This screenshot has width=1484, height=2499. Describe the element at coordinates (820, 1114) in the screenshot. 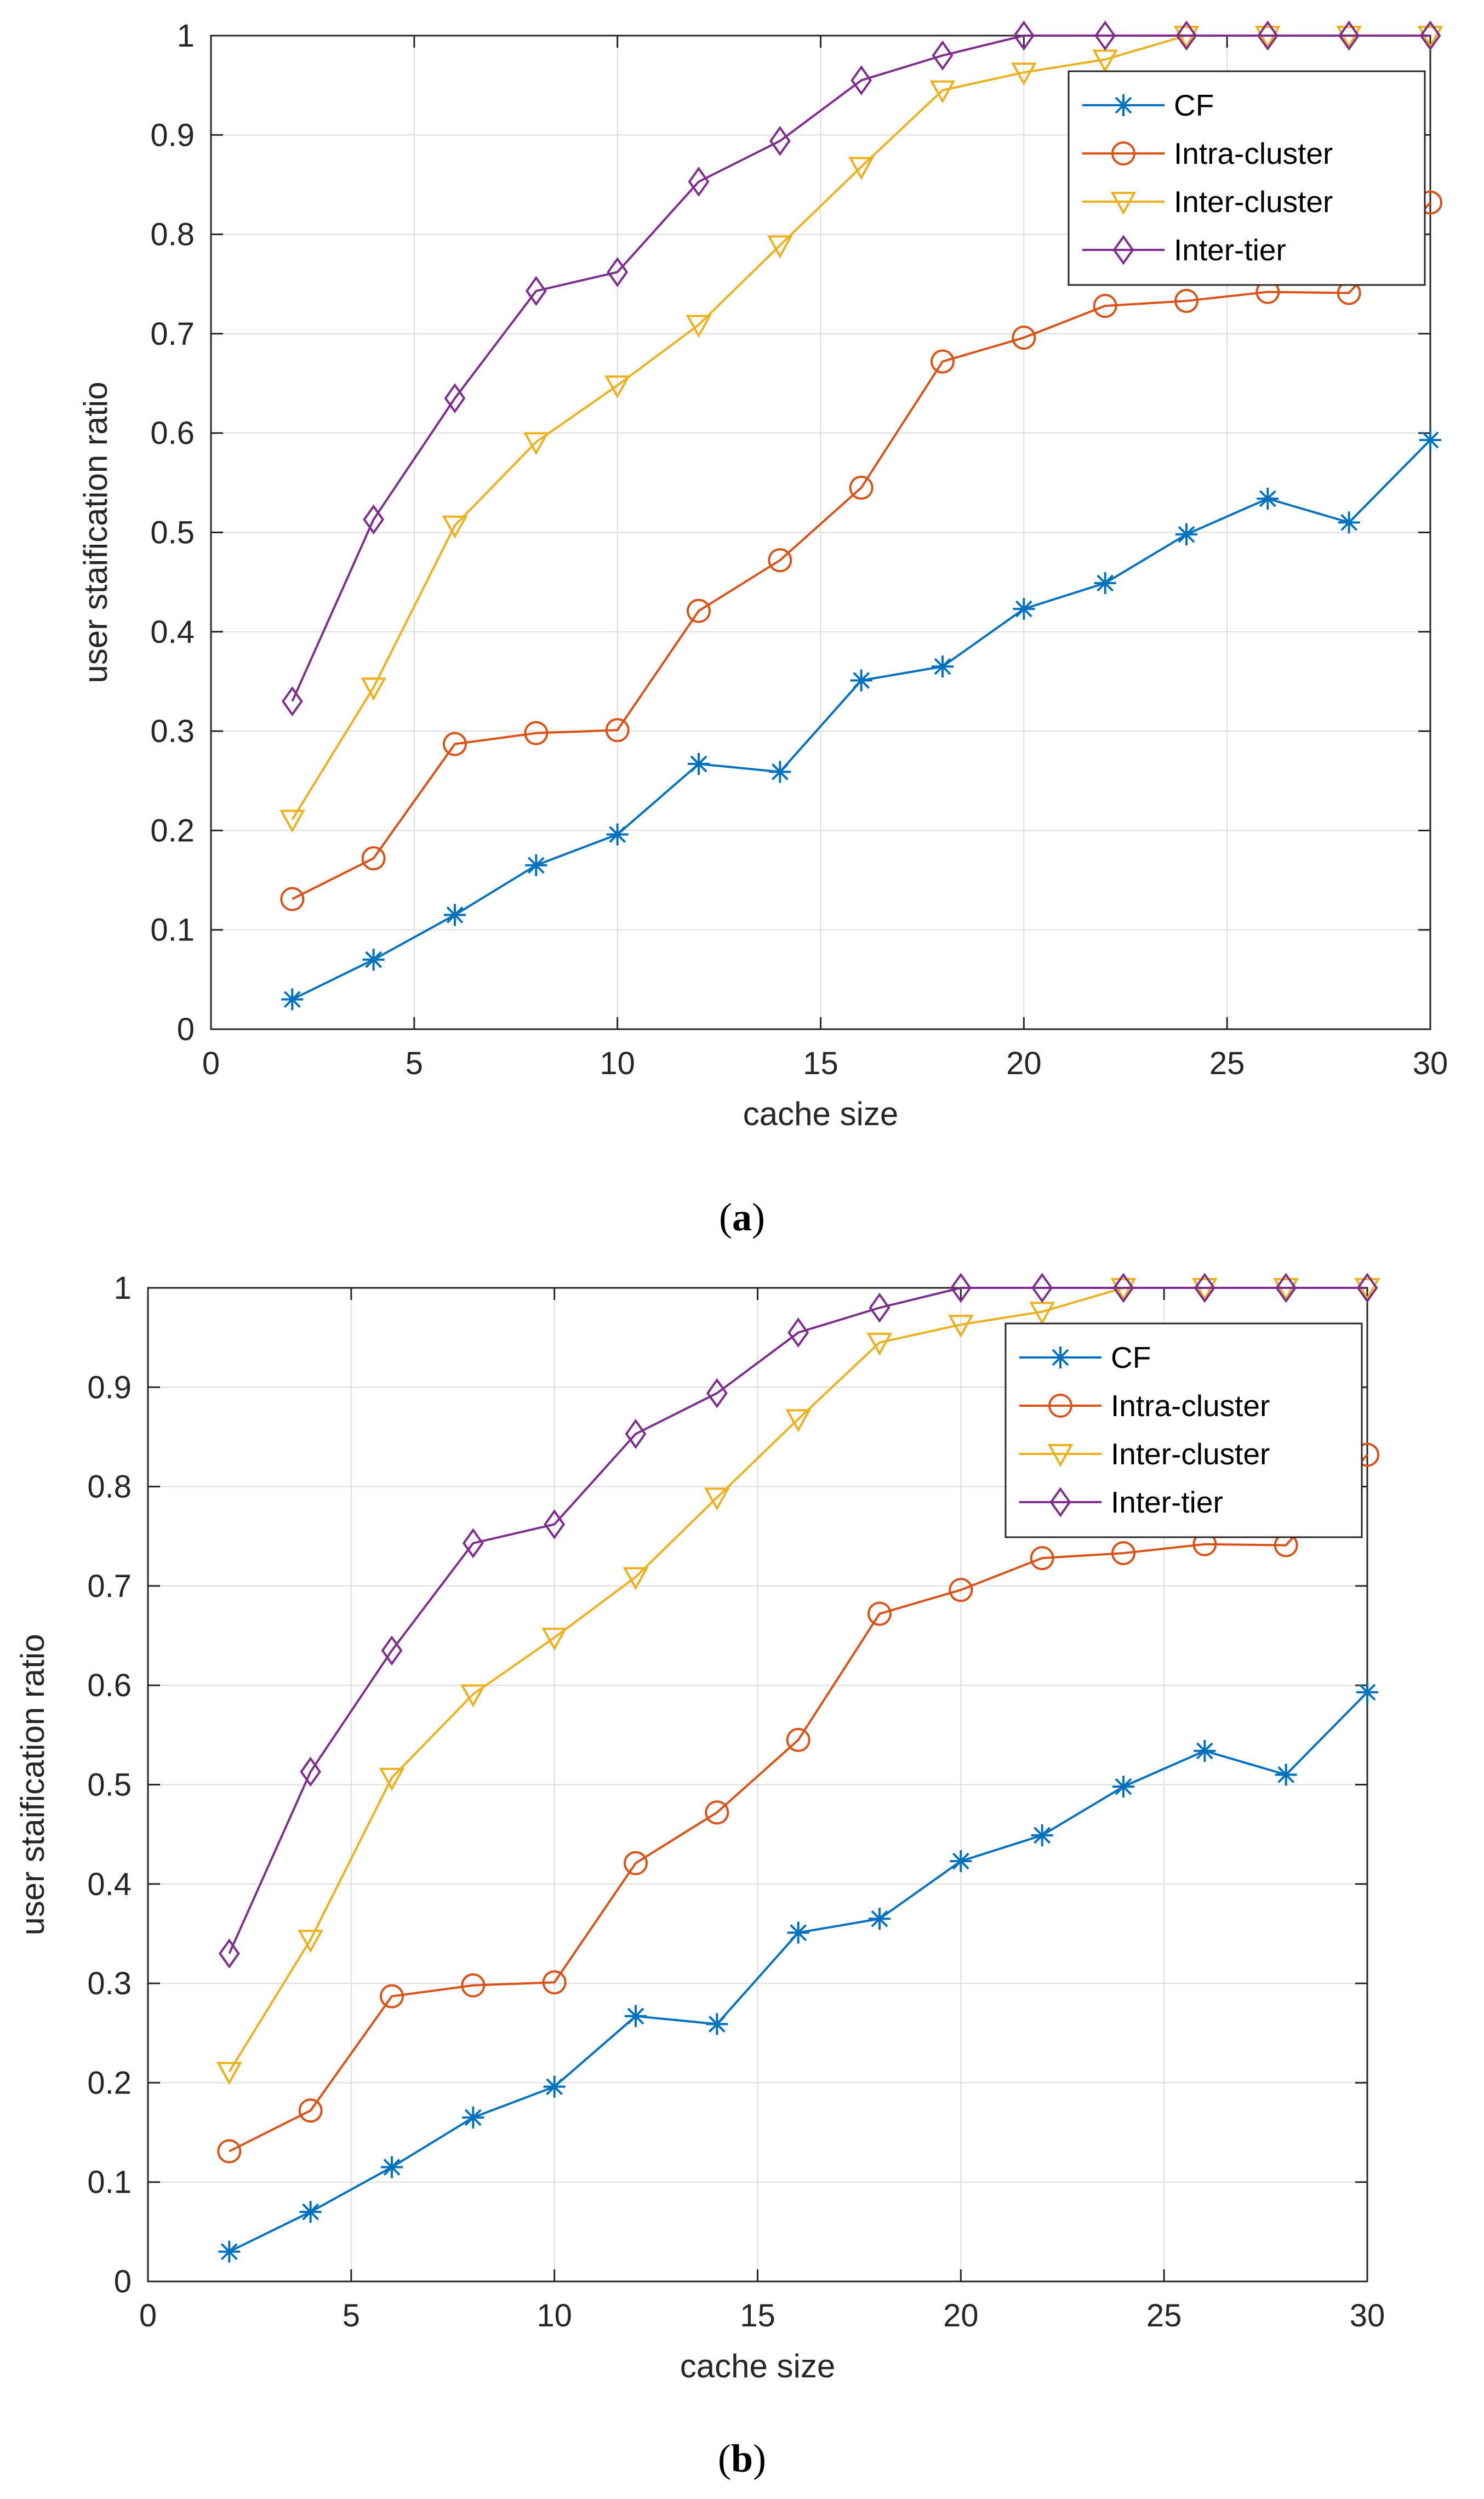

I see `x-axis-label: cache size` at that location.